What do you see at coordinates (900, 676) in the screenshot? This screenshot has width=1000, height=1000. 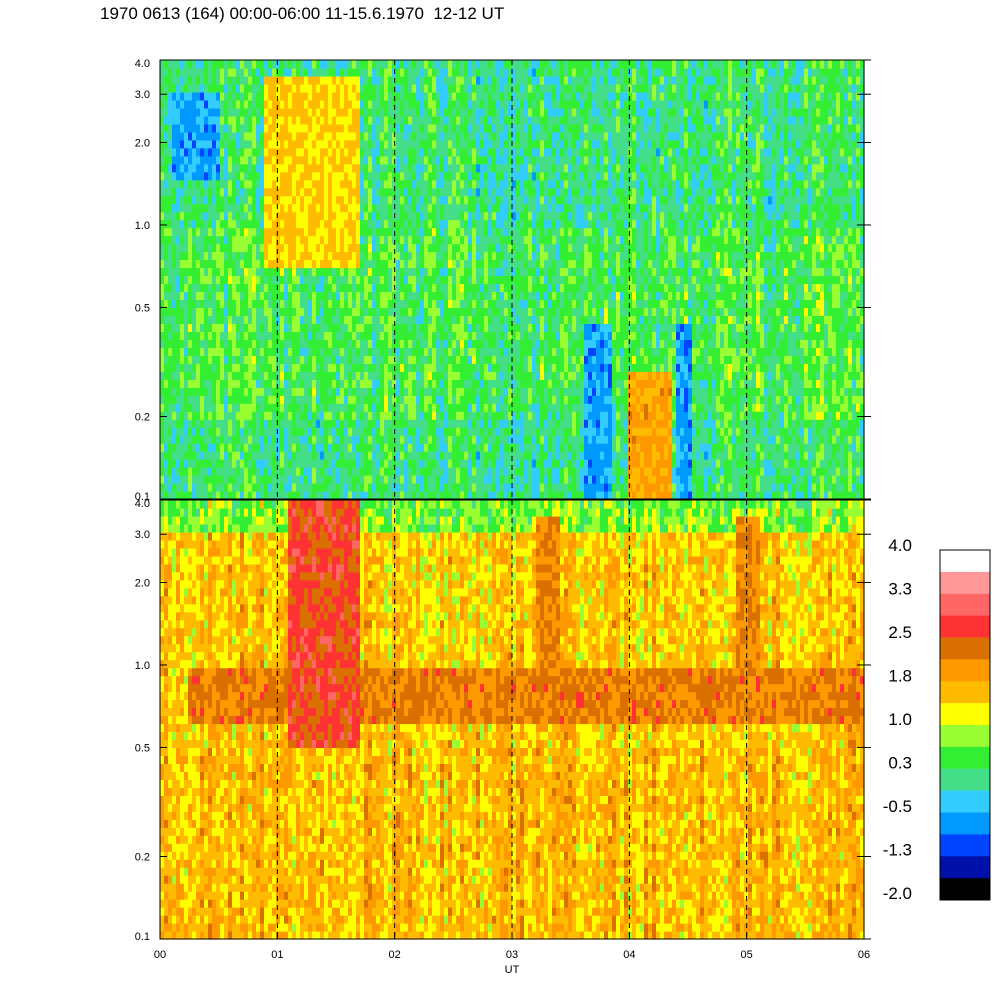 I see `colorbar-label: 1.8` at bounding box center [900, 676].